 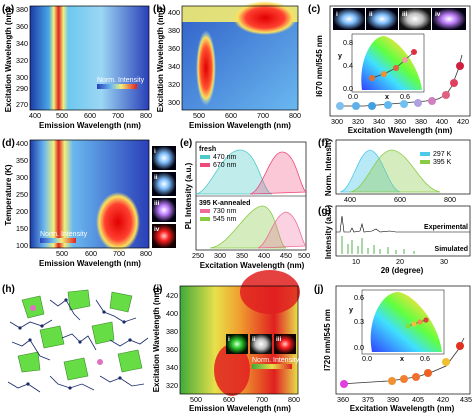 I want to click on panel-c-label: (c), so click(x=314, y=9).